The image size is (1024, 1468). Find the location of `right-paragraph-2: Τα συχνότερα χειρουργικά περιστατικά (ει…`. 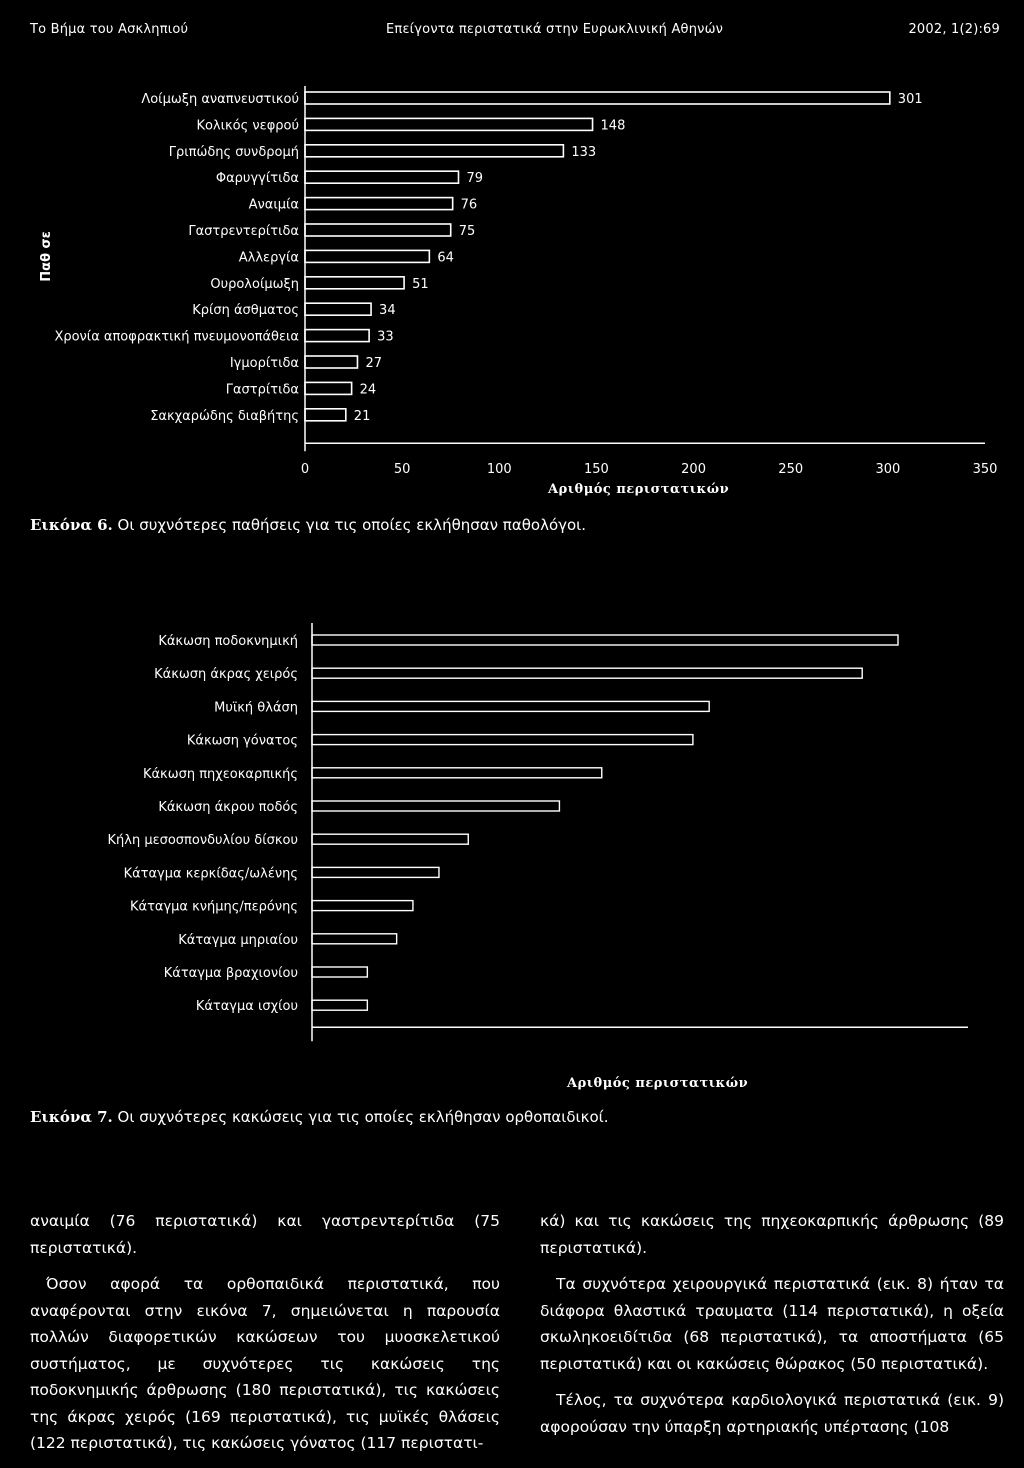

right-paragraph-2: Τα συχνότερα χειρουργικά περιστατικά (ει… is located at coordinates (772, 1324).